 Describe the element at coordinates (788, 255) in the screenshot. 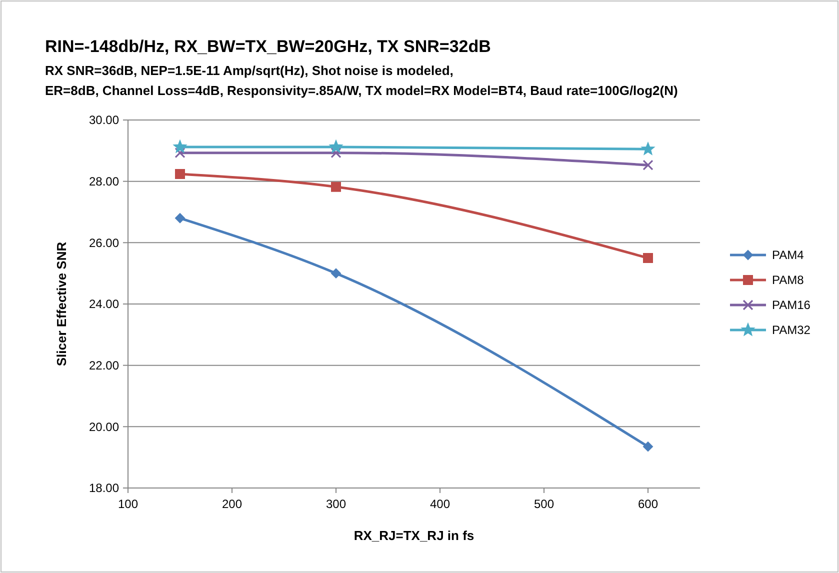

I see `legend-label: PAM4` at that location.